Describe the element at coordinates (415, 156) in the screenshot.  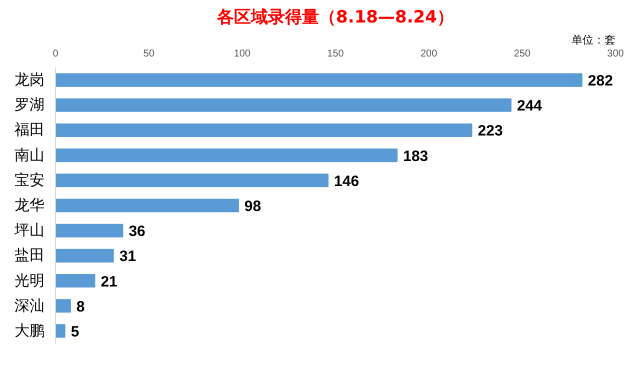
I see `data-label: 183` at that location.